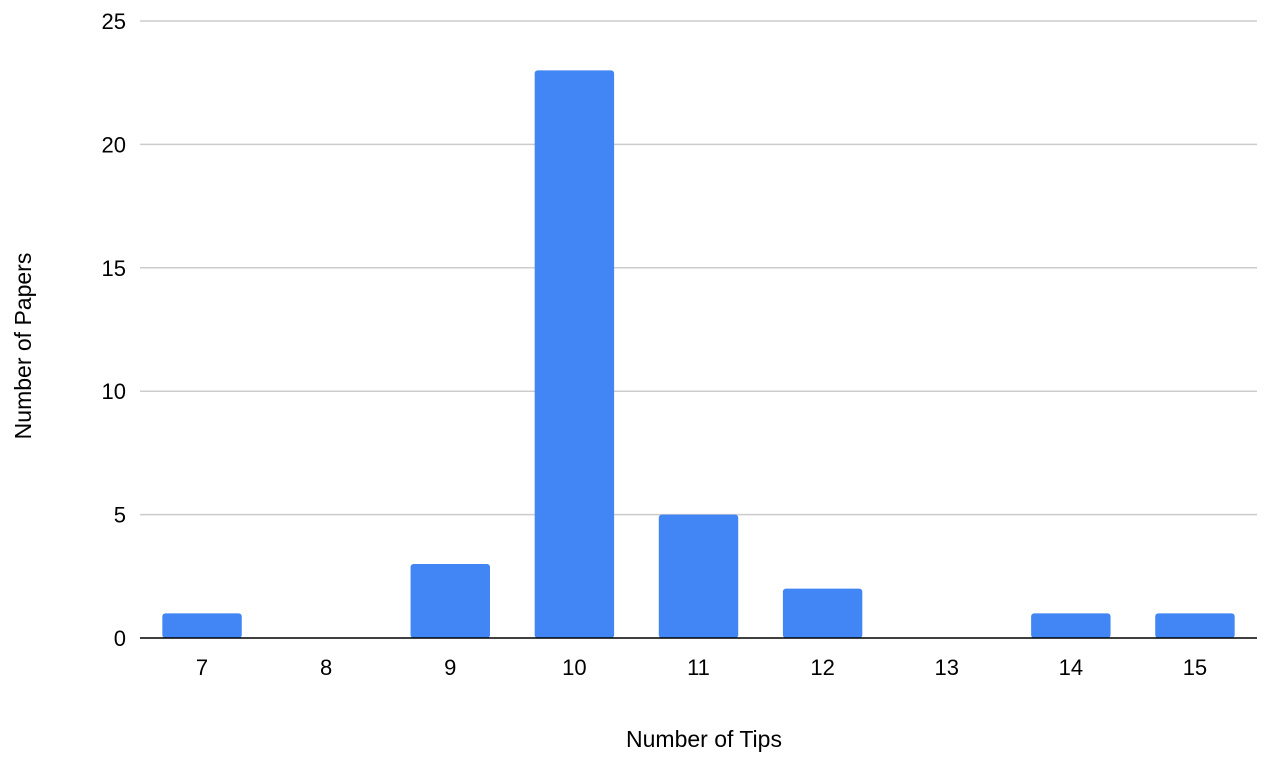  What do you see at coordinates (698, 667) in the screenshot?
I see `x-tick-label: 11` at bounding box center [698, 667].